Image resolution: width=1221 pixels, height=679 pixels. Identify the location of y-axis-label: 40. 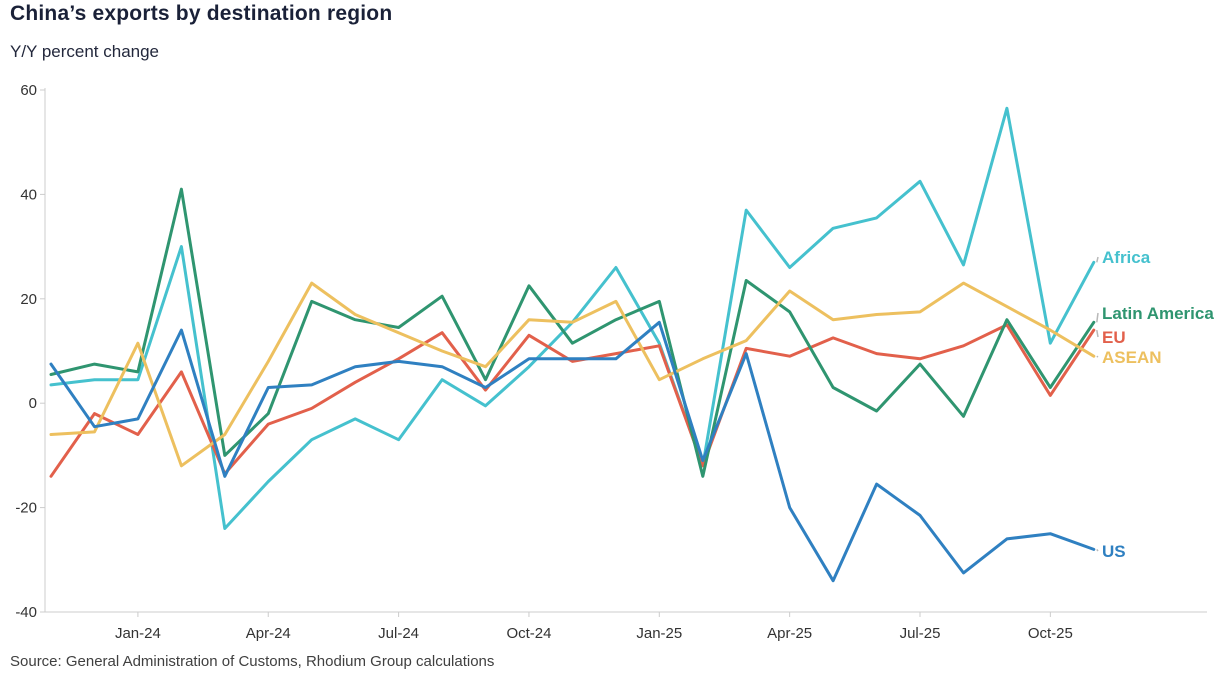
(28, 194).